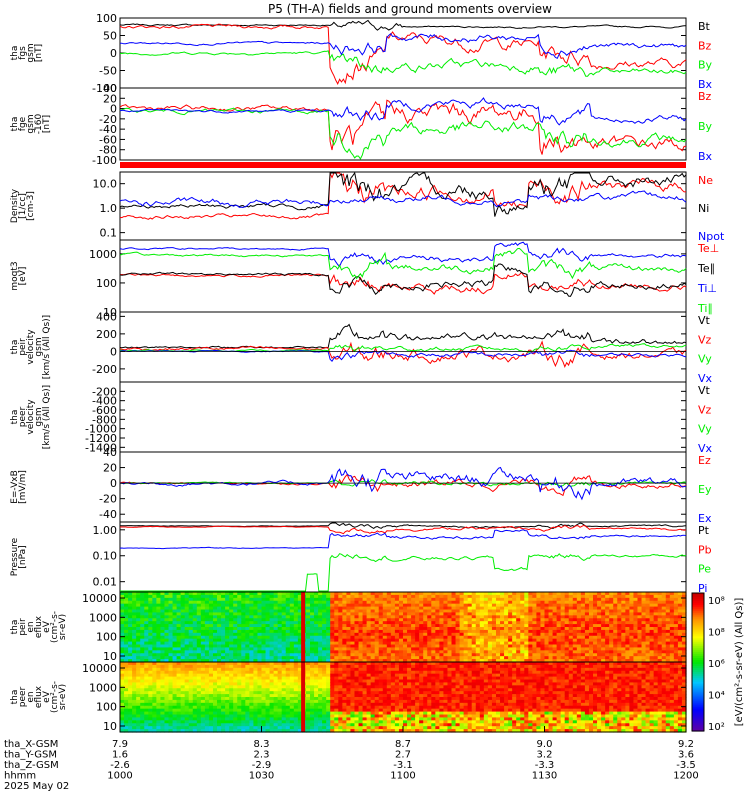 The image size is (750, 800). I want to click on efield-ylabel-line: E=-VxB, so click(15, 487).